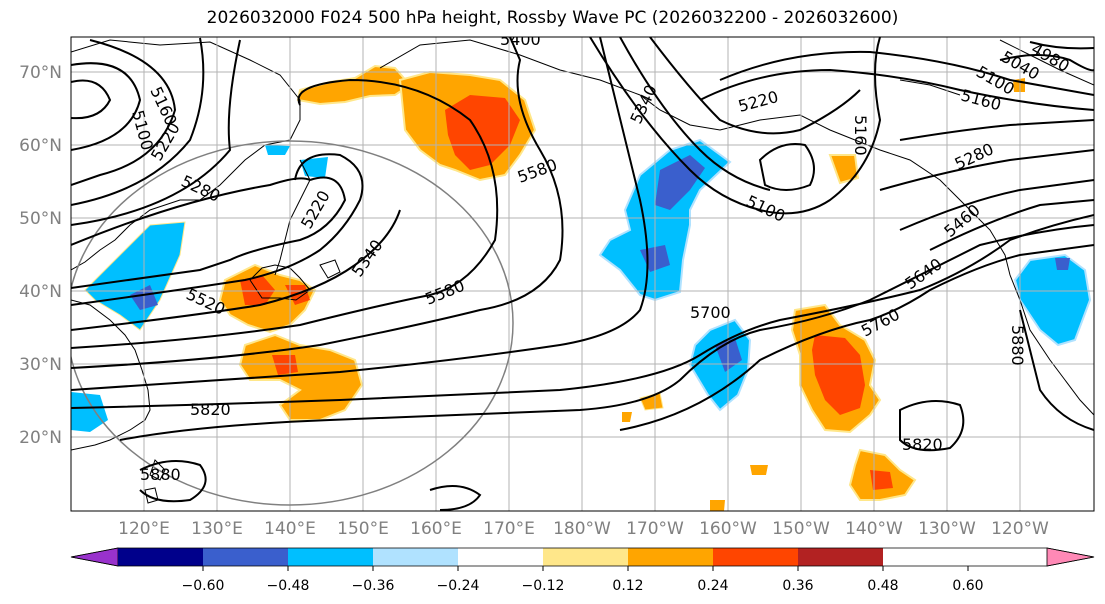 This screenshot has width=1105, height=604. Describe the element at coordinates (627, 586) in the screenshot. I see `colorbar-tick: 0.12` at that location.